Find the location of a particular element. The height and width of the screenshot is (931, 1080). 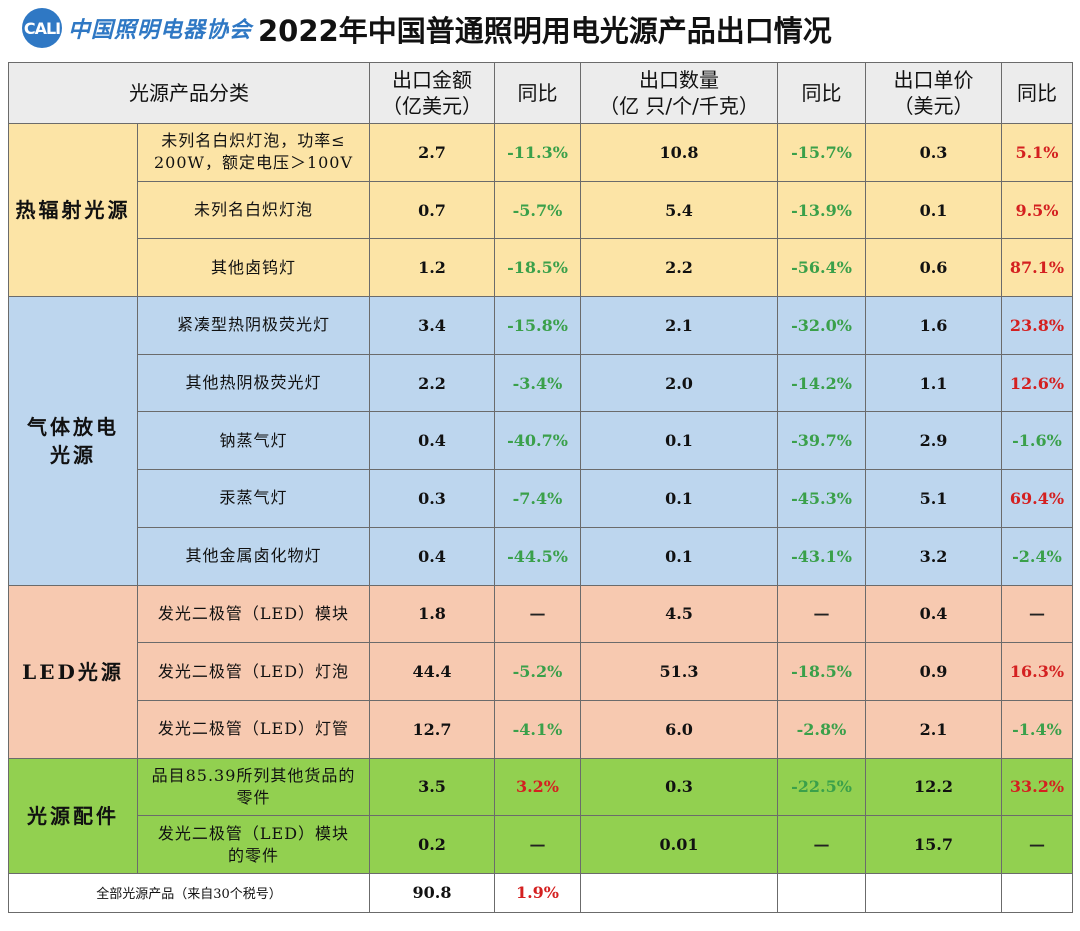

col-yoy-value: 同比 is located at coordinates (537, 93).